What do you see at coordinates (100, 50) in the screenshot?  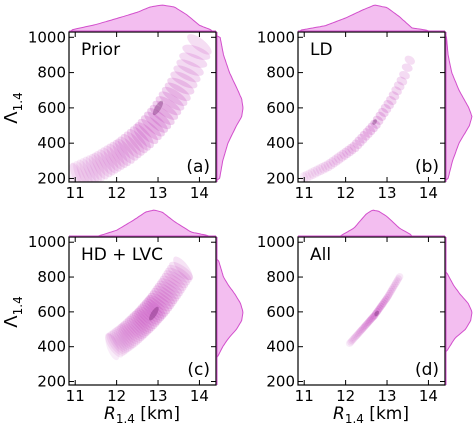 I see `panel-title: Prior` at bounding box center [100, 50].